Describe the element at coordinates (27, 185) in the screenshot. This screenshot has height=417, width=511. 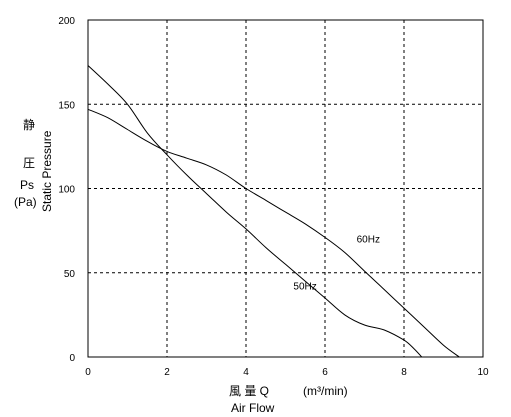
I see `y-axis-label-symbol: Ps` at that location.